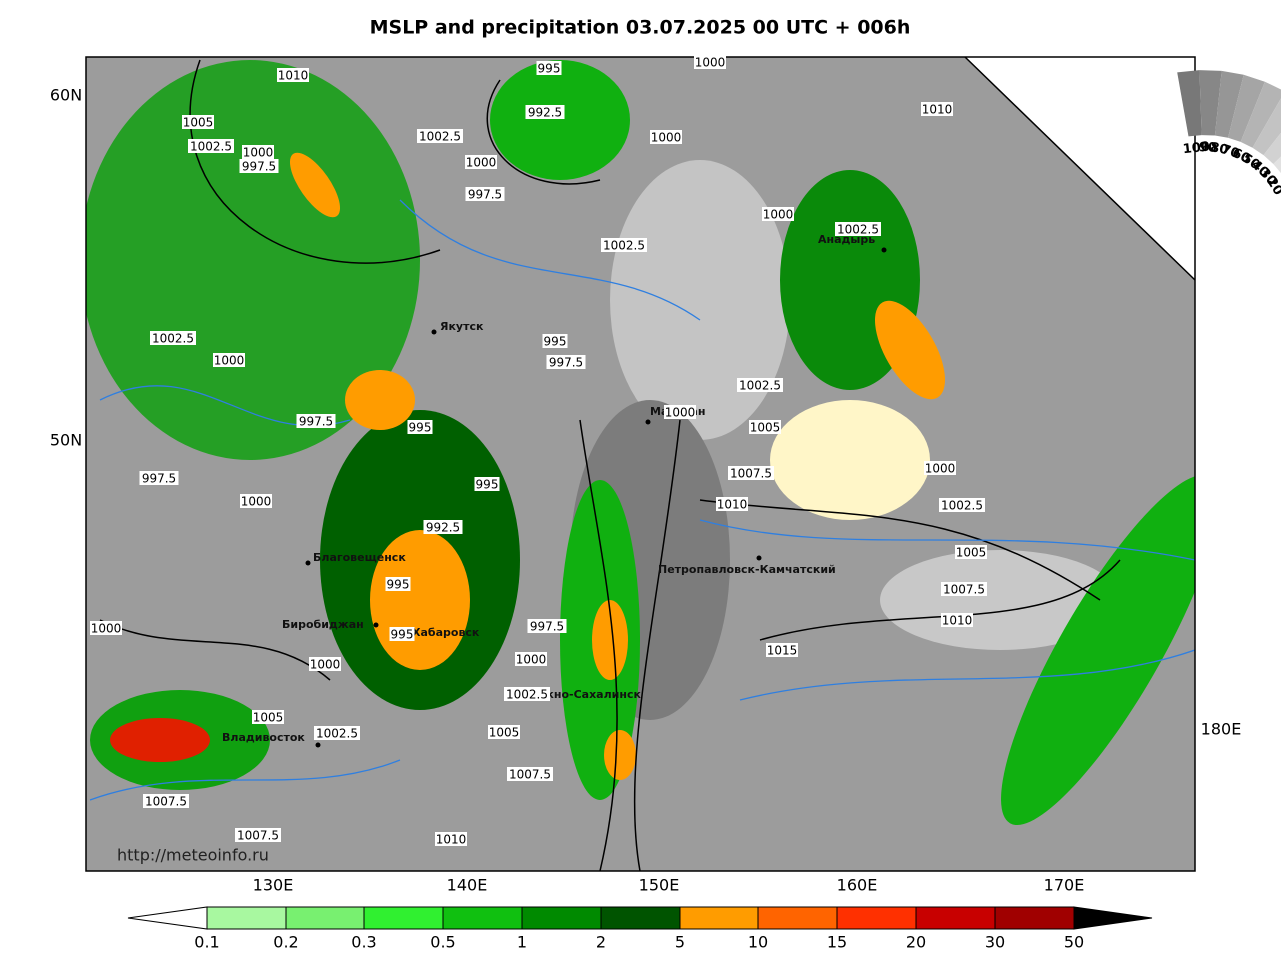 The width and height of the screenshot is (1281, 963). Describe the element at coordinates (462, 326) in the screenshot. I see `city-label: Якутск` at that location.